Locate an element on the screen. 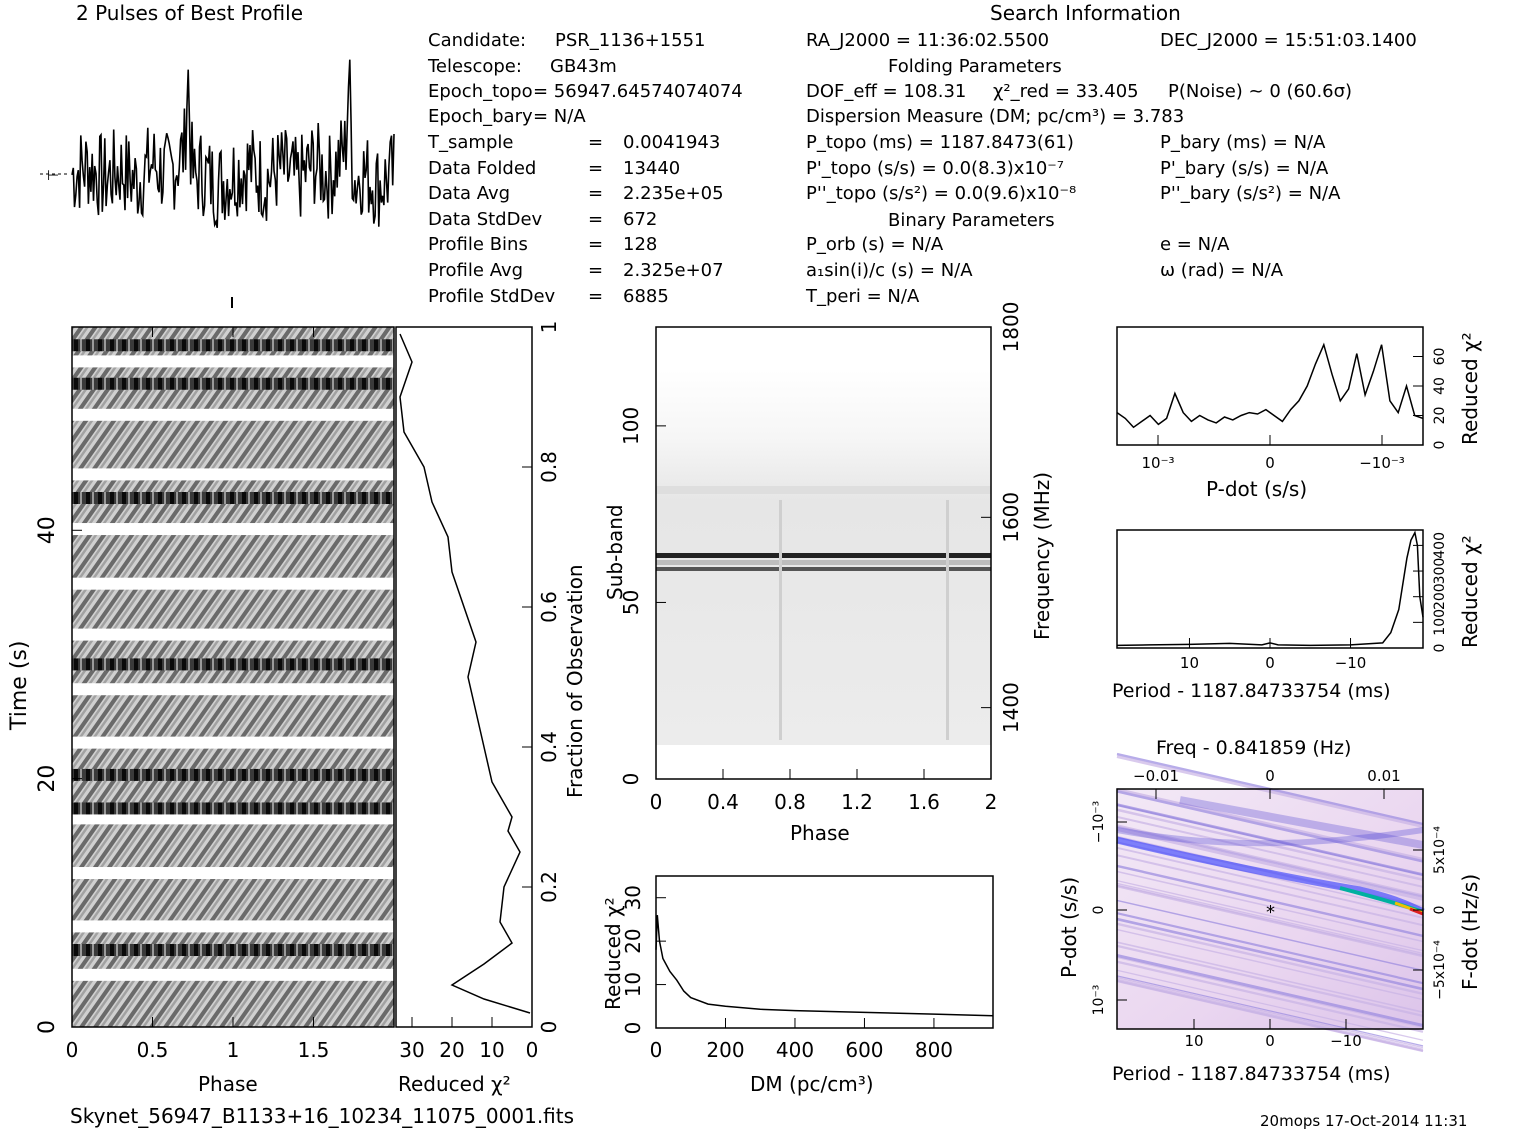  time-ytick-label-0: 0 is located at coordinates (47, 1027).